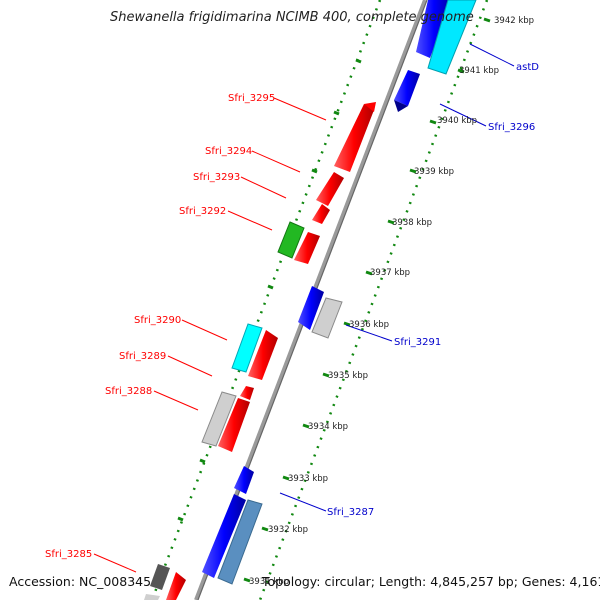 The width and height of the screenshot is (600, 600). What do you see at coordinates (269, 582) in the screenshot?
I see `tick-label: 3931 kbp` at bounding box center [269, 582].